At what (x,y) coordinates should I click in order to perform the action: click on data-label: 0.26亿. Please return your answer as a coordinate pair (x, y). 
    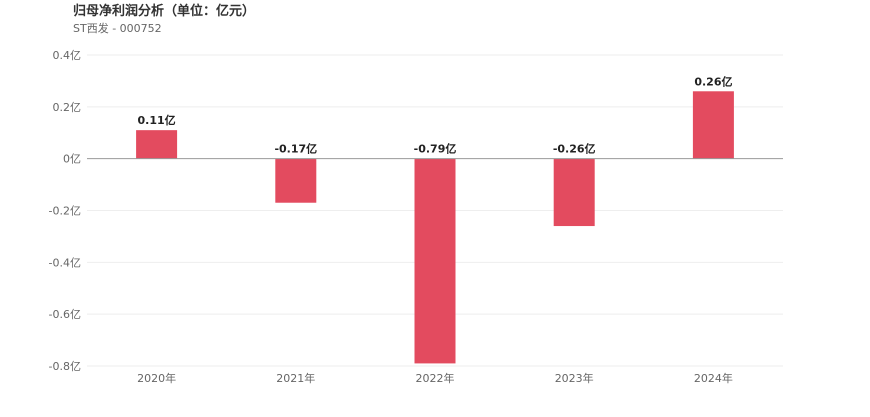
    Looking at the image, I should click on (713, 81).